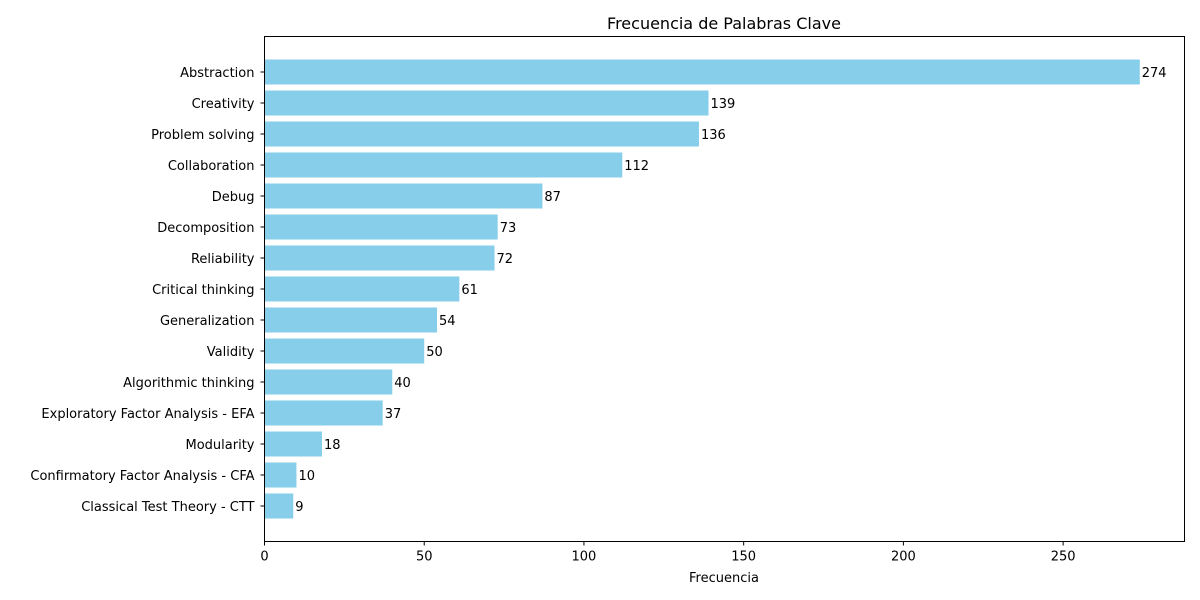 The image size is (1200, 600). What do you see at coordinates (743, 557) in the screenshot?
I see `x-tick-label: 150` at bounding box center [743, 557].